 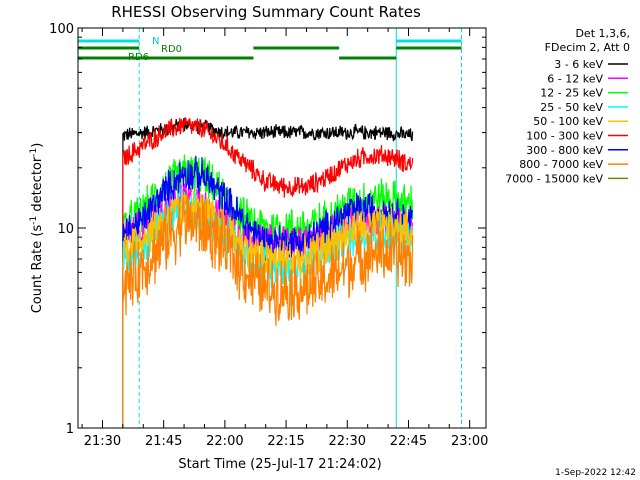 What do you see at coordinates (61, 29) in the screenshot?
I see `y-tick-label: 100` at bounding box center [61, 29].